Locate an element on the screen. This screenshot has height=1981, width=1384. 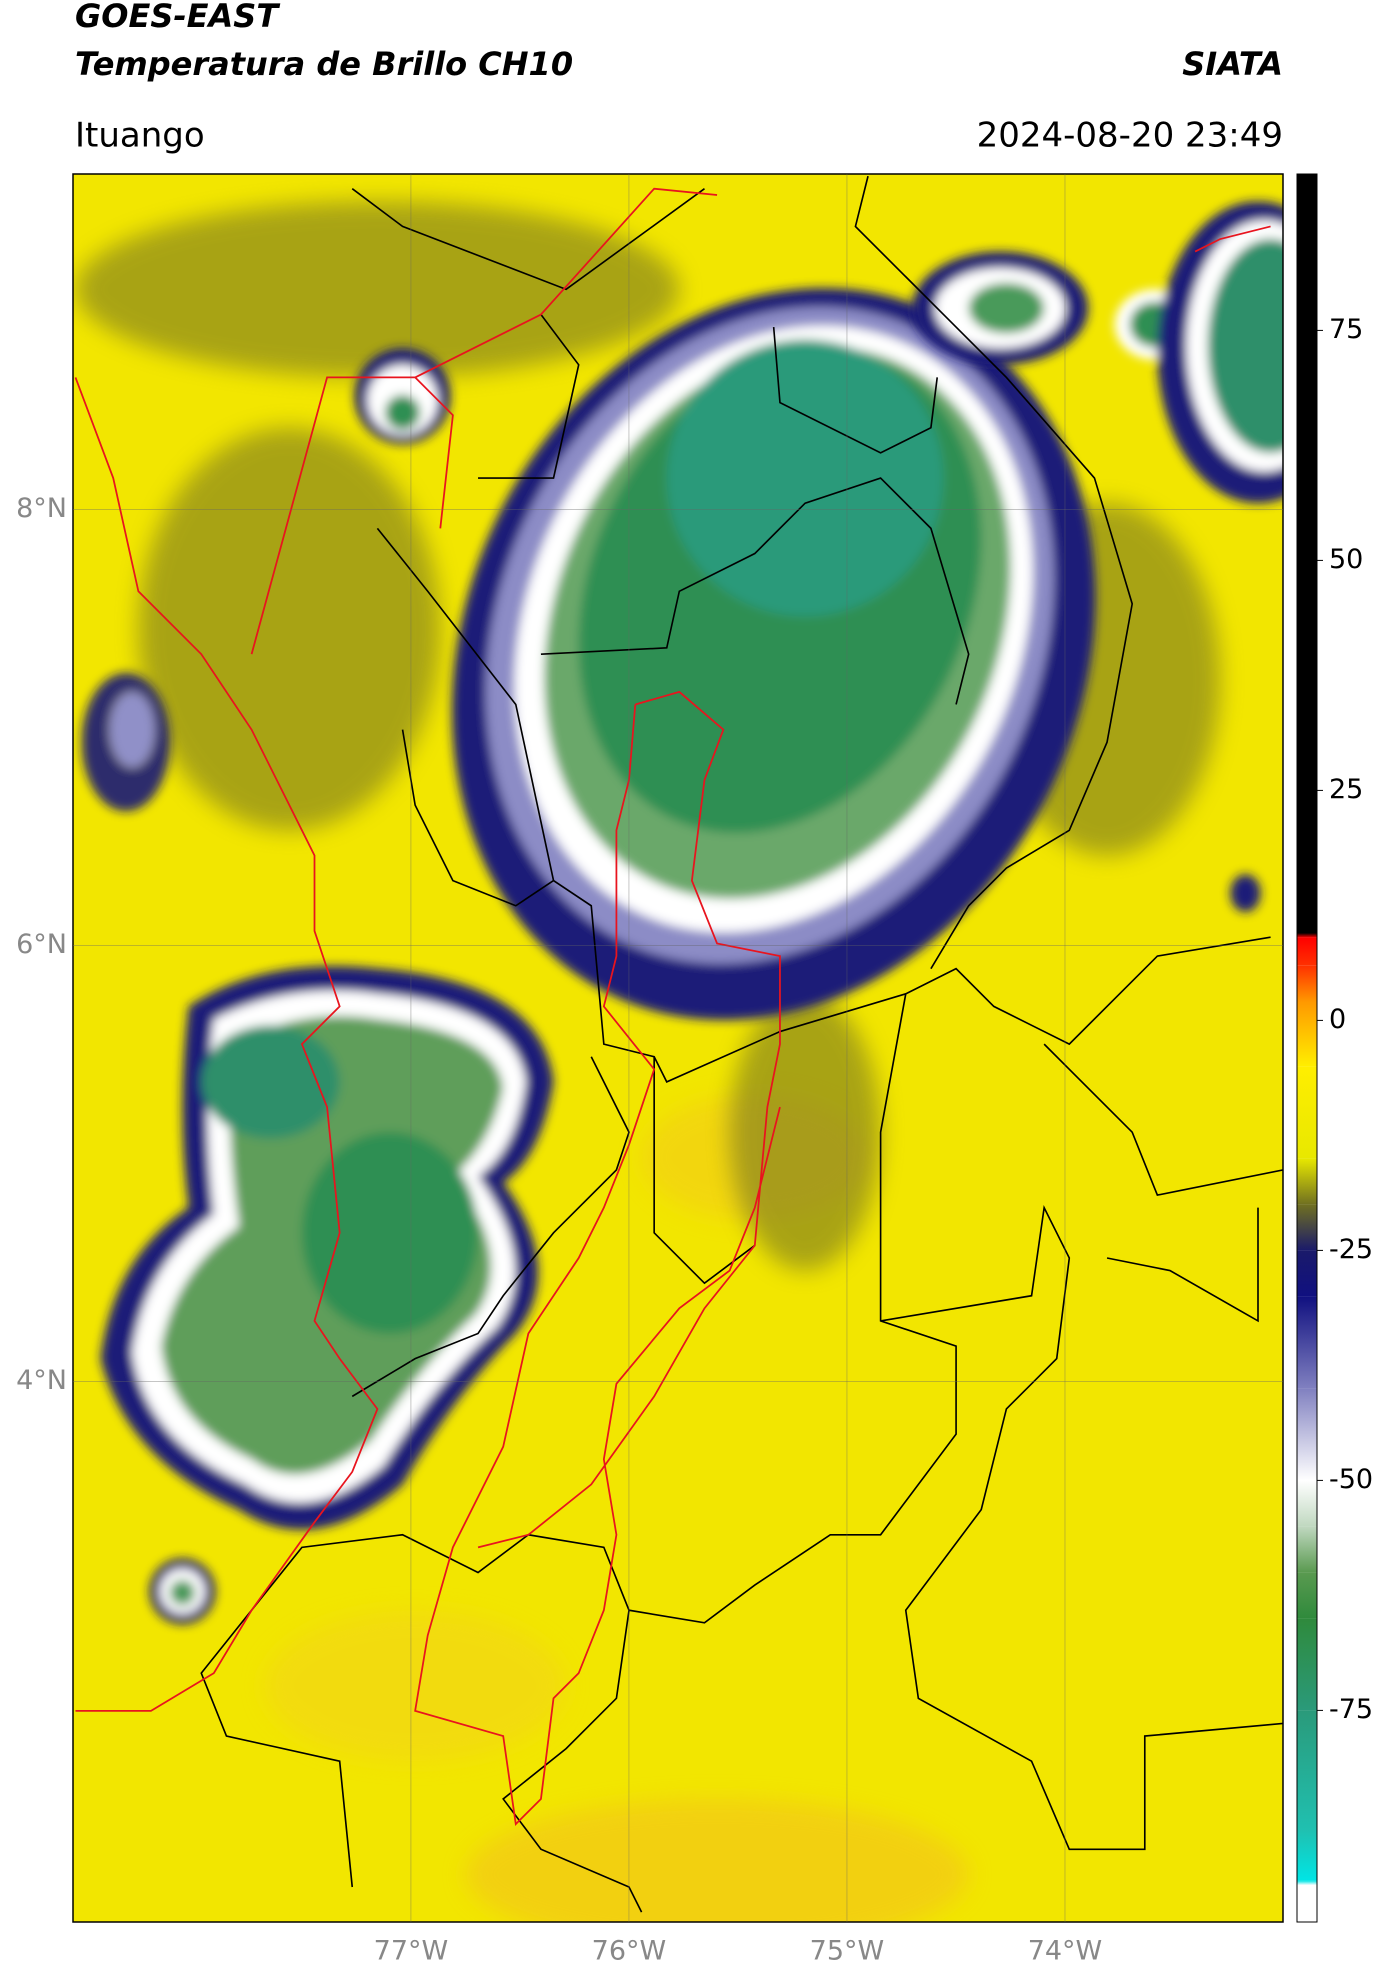
colorbar-tick-label: 50 is located at coordinates (1346, 559).